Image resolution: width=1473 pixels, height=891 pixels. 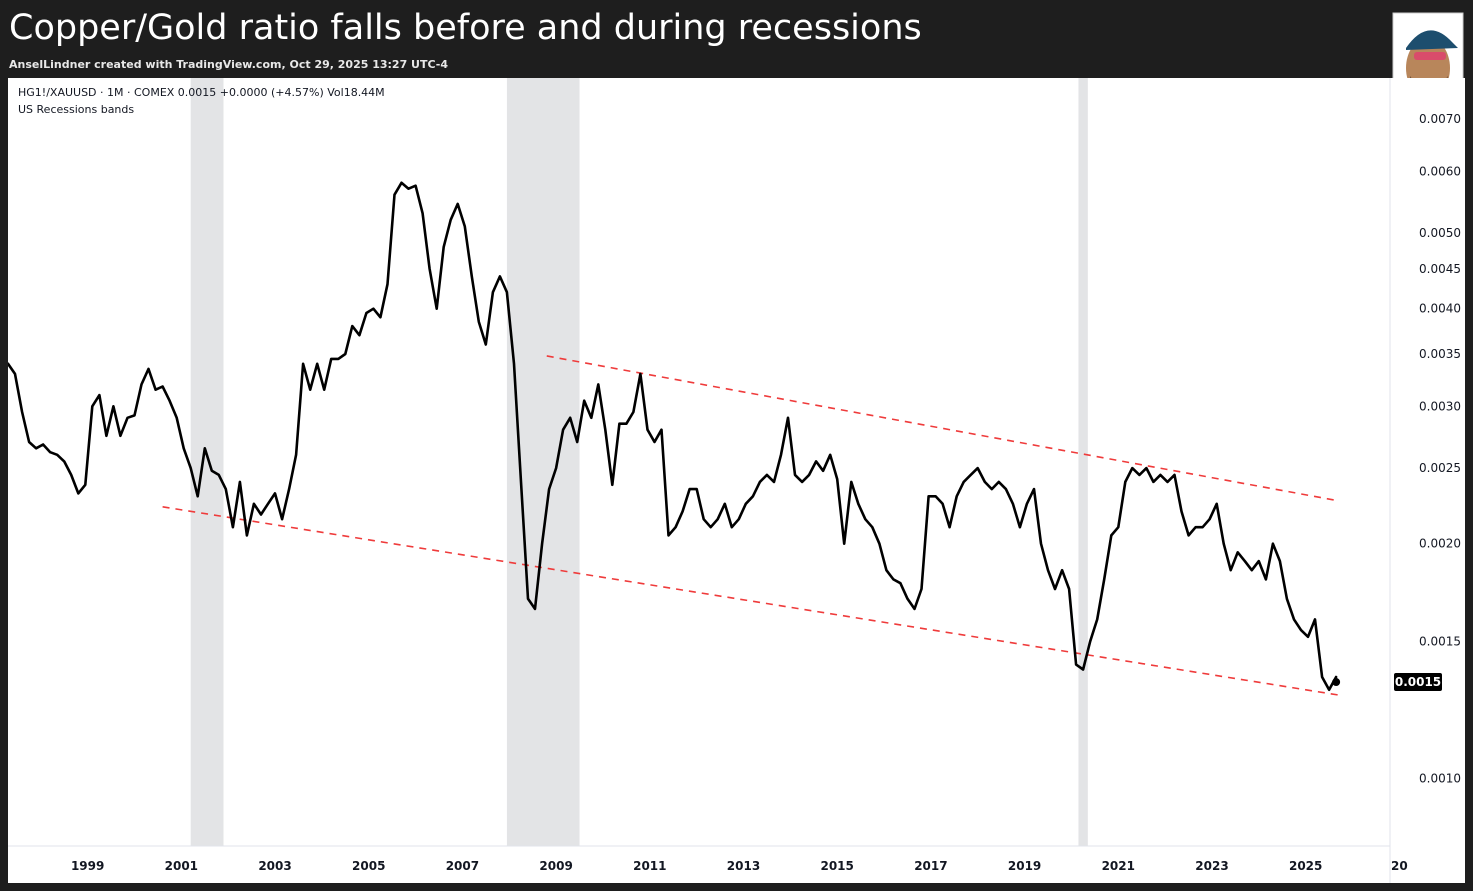 I want to click on indicator-legend: US Recessions bands, so click(x=76, y=109).